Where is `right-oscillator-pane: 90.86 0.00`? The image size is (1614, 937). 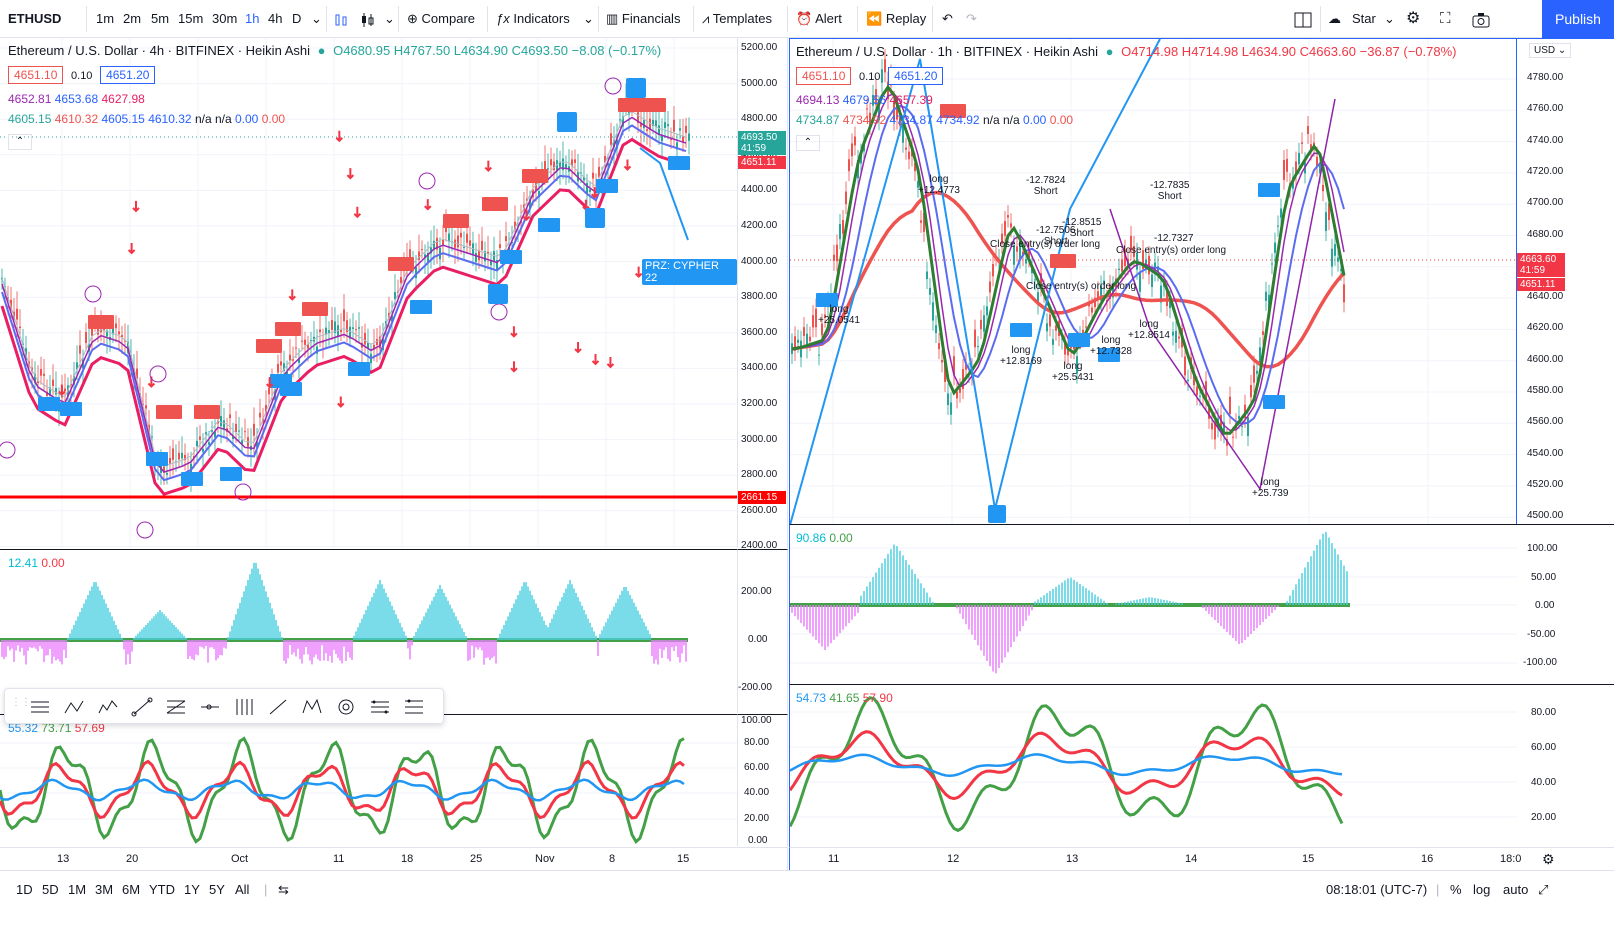
right-oscillator-pane: 90.86 0.00 is located at coordinates (1153, 604).